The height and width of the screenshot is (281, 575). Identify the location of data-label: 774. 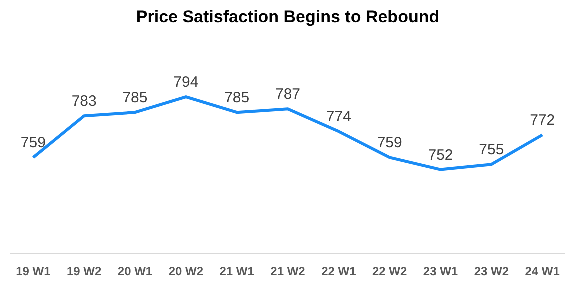
(339, 117).